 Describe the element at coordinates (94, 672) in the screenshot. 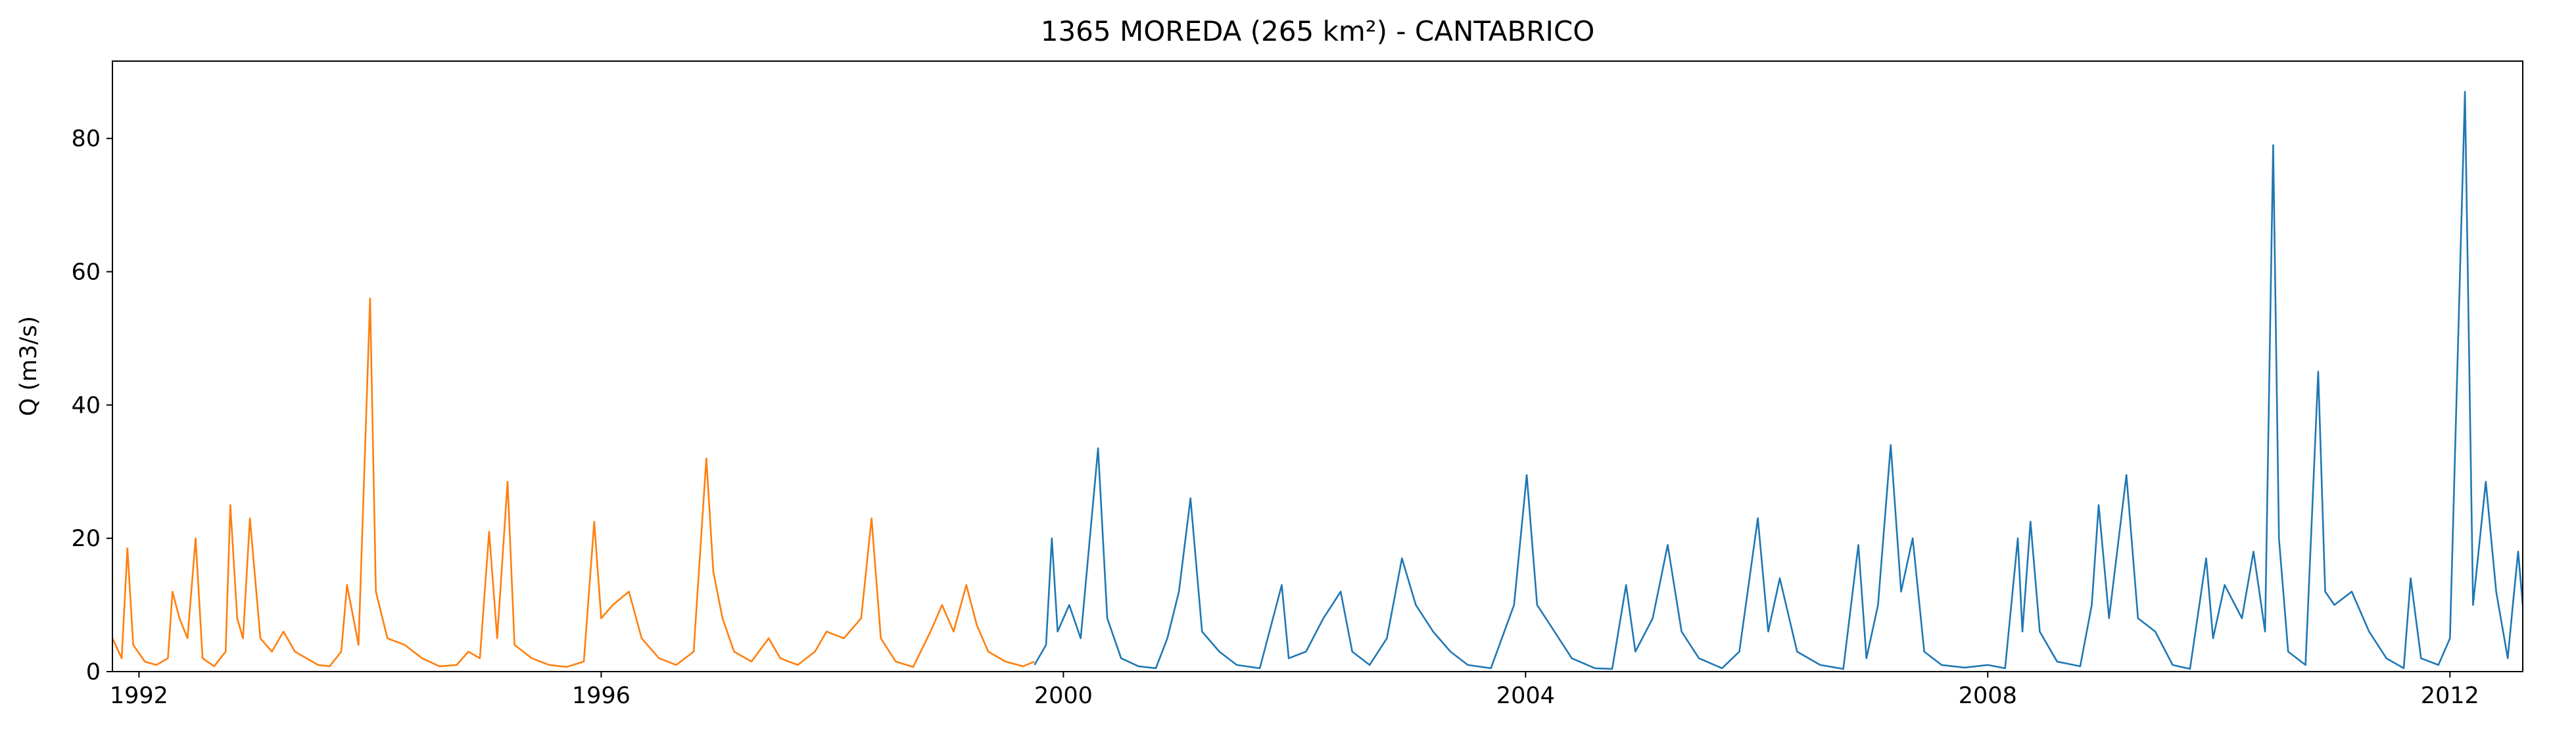

I see `y-tick-label: 0` at that location.